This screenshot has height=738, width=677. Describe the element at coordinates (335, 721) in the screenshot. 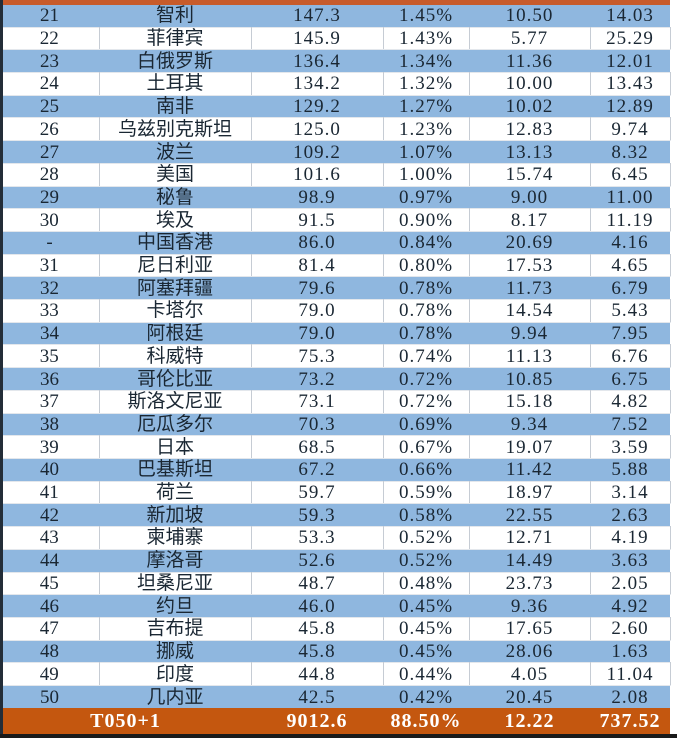

I see `total-row: T050+1 9012.6 88.50% 12.22 737.52` at that location.